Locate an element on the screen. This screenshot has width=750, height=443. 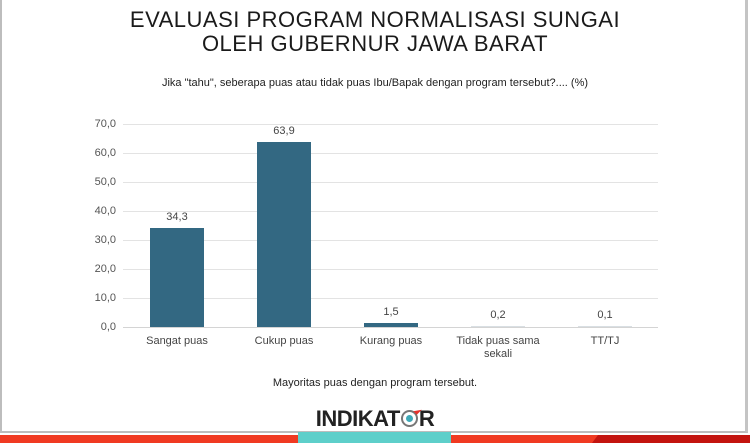
chart-title-line2: OLEH GUBERNUR JAWA BARAT is located at coordinates (375, 43).